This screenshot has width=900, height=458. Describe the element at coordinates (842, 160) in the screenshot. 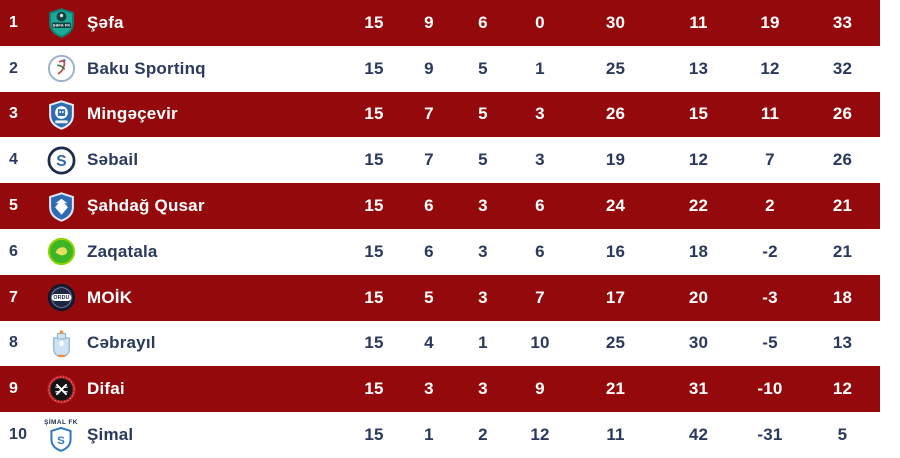

I see `stat-points: 26` at that location.